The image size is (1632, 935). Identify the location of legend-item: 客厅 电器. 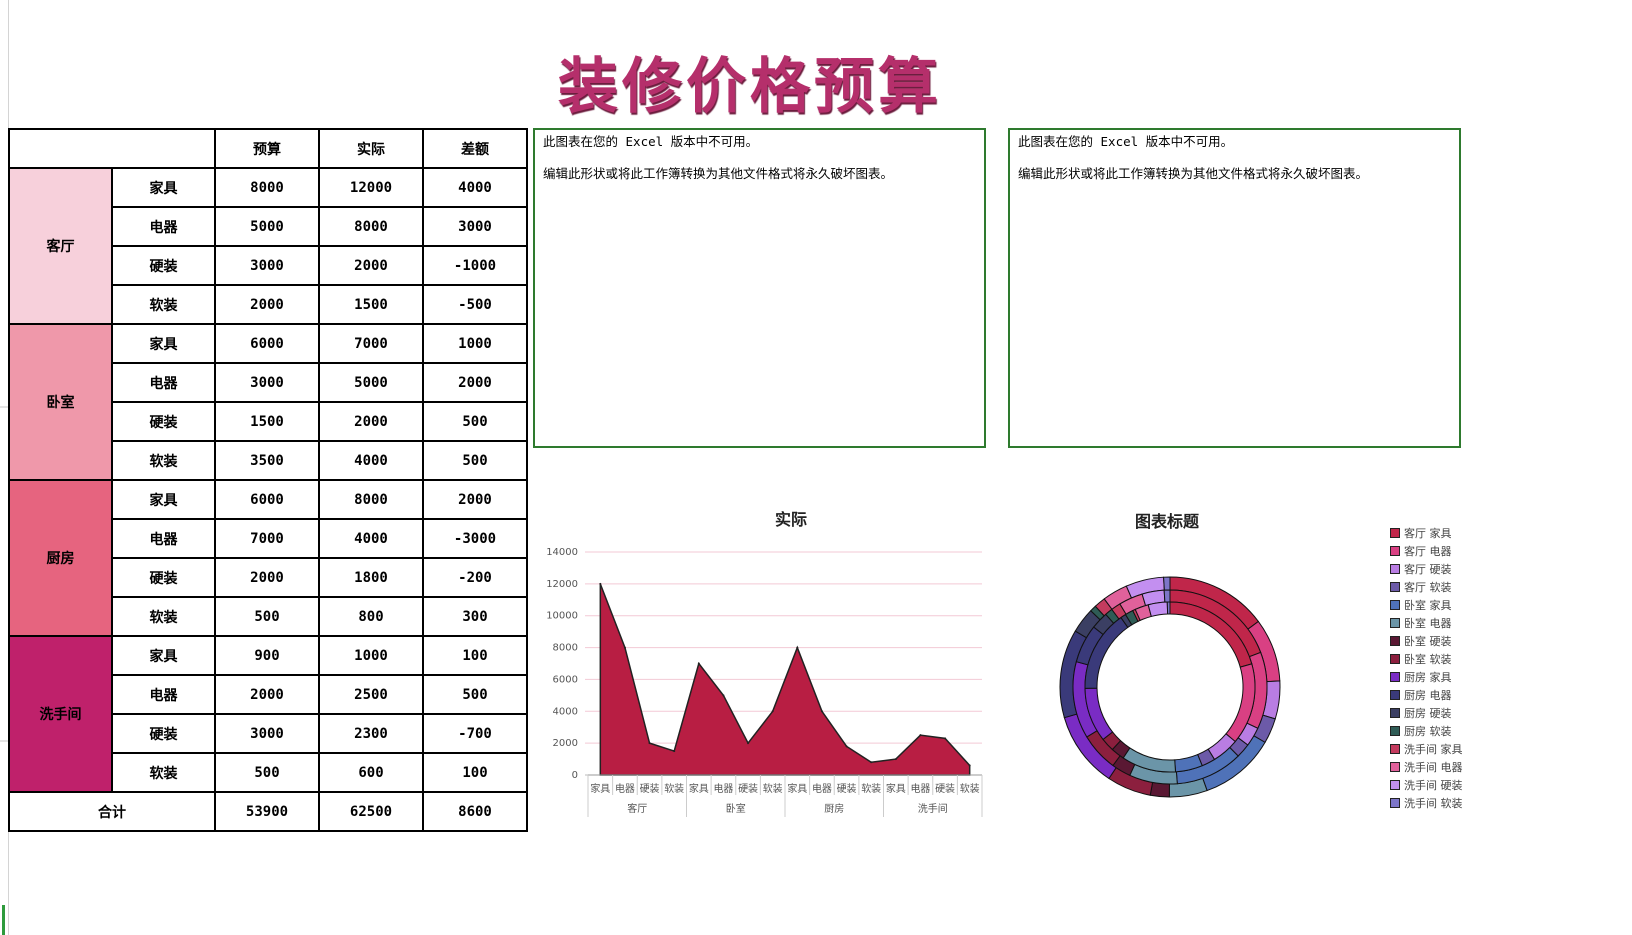
(1426, 551).